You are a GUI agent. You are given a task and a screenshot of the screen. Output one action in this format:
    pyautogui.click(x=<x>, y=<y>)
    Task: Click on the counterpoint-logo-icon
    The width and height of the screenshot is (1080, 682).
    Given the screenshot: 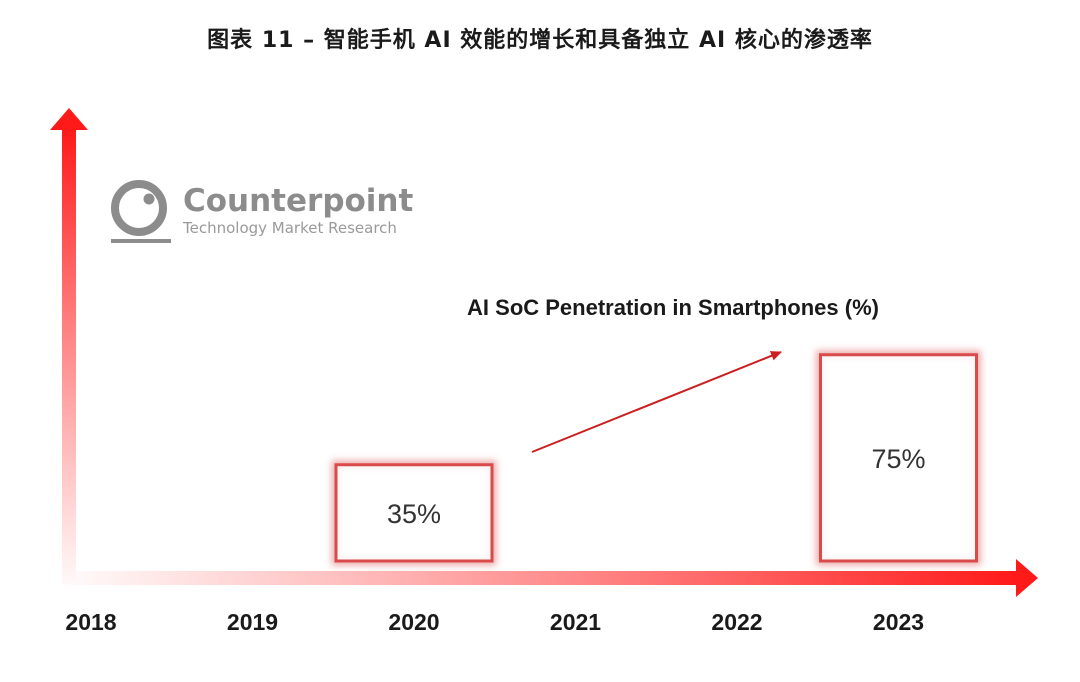 What is the action you would take?
    pyautogui.click(x=141, y=211)
    